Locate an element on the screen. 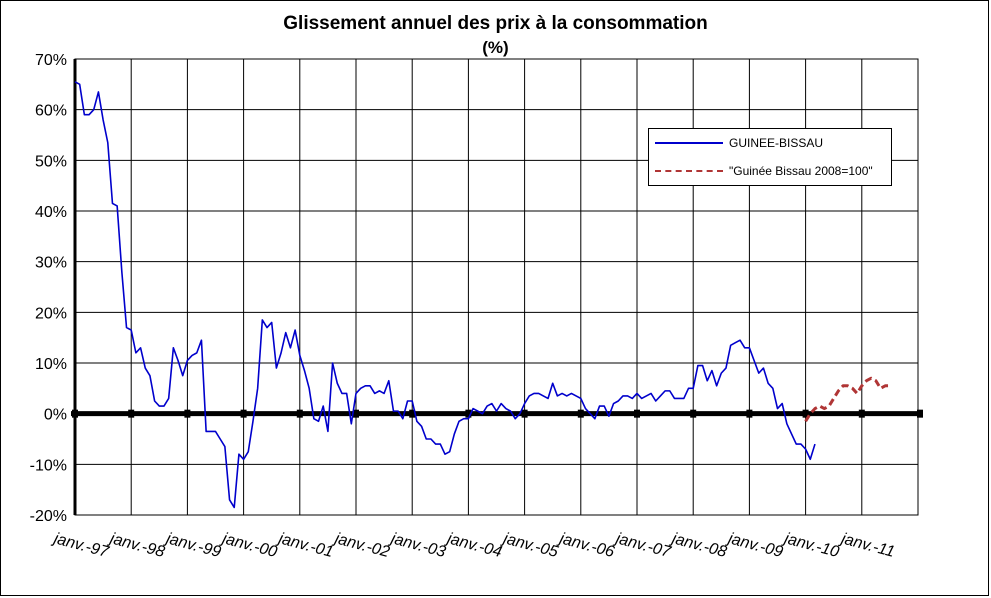 This screenshot has width=991, height=598. x-tick-mark-end is located at coordinates (920, 413).